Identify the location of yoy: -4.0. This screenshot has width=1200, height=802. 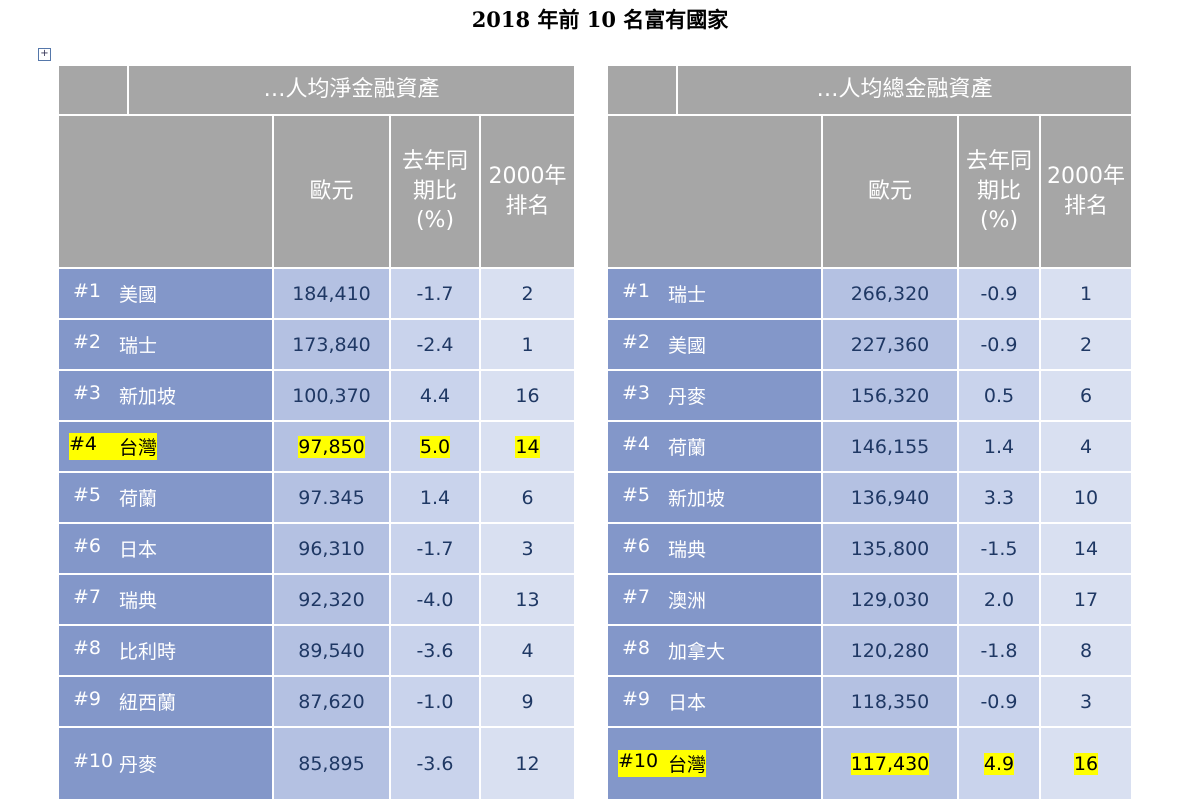
(435, 599).